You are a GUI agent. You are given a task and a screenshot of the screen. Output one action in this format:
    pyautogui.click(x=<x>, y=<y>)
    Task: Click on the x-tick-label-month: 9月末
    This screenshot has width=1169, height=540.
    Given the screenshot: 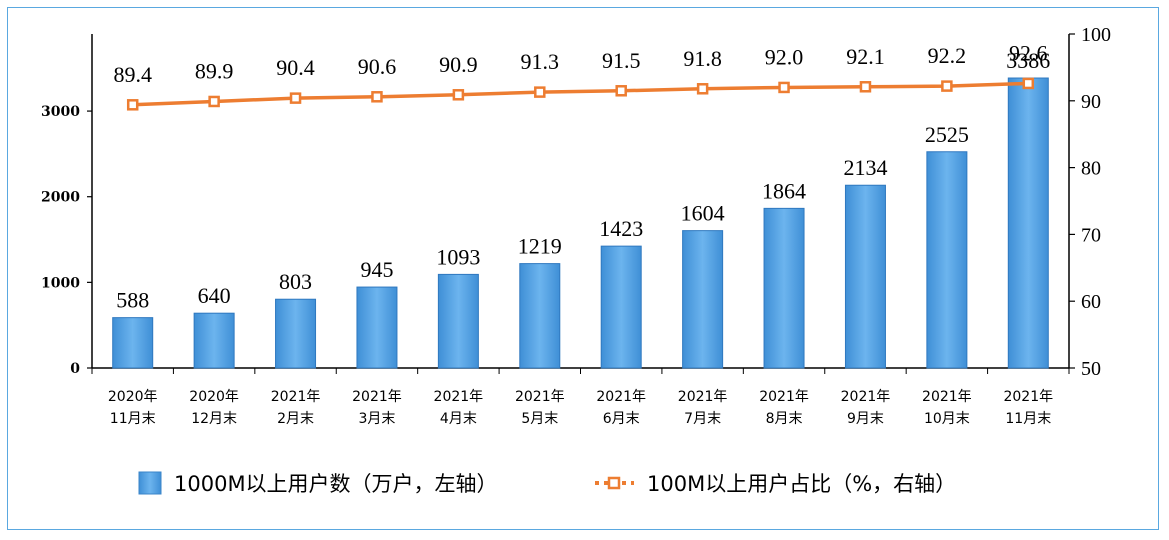 What is the action you would take?
    pyautogui.click(x=865, y=419)
    